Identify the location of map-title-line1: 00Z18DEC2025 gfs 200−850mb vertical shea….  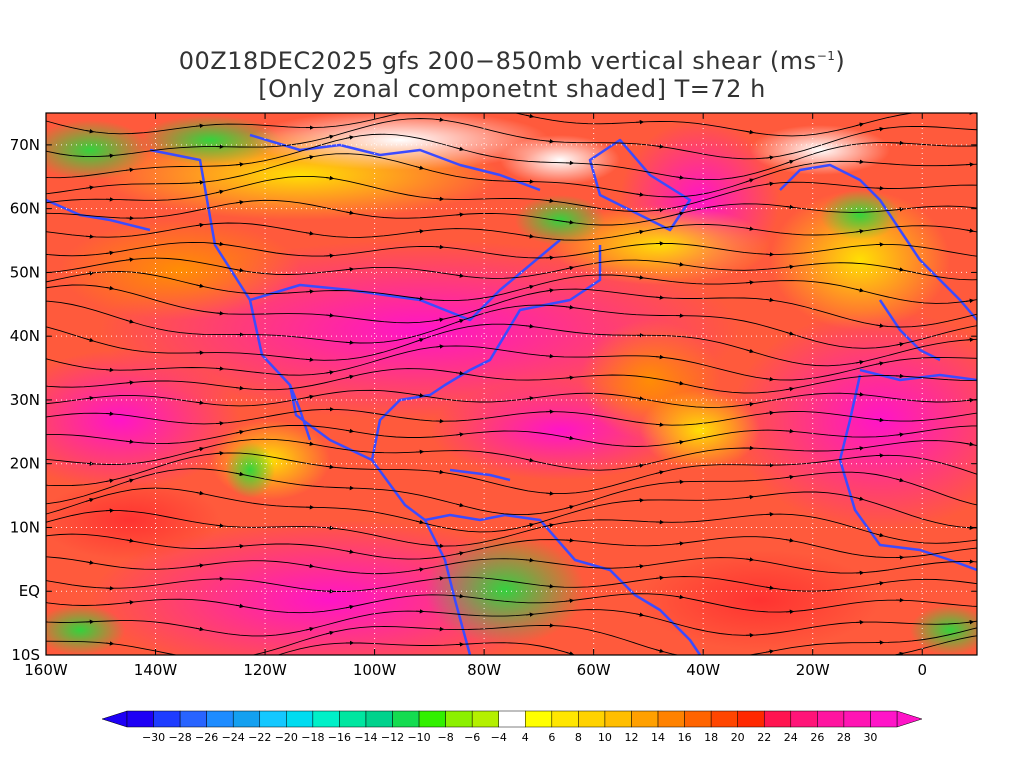
(512, 61).